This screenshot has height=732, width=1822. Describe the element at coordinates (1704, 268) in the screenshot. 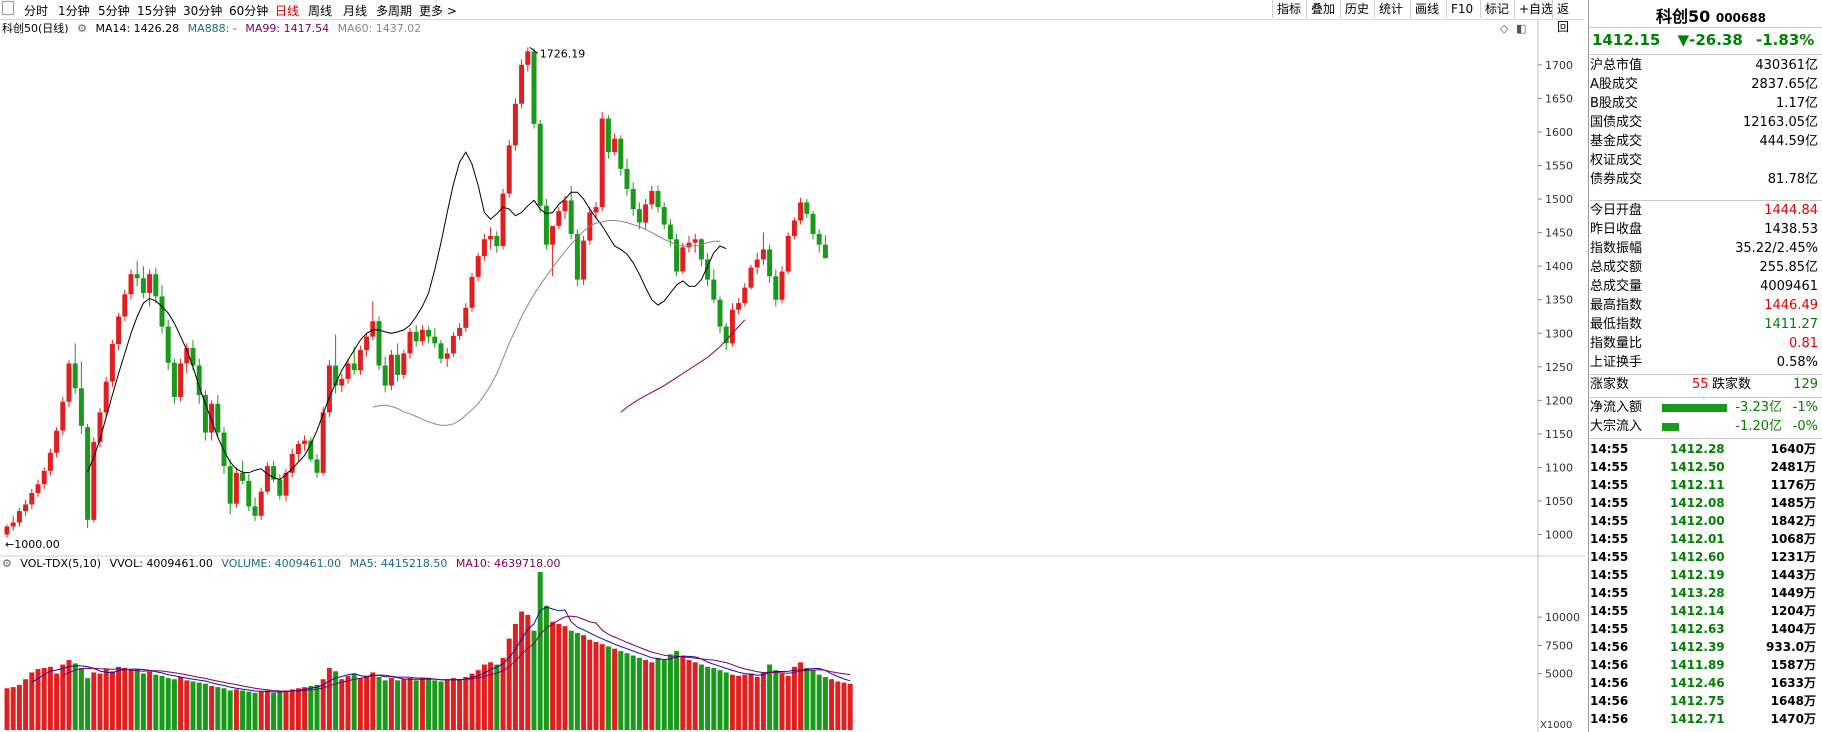

I see `index-stat-row: 总成交额 255.85亿` at that location.